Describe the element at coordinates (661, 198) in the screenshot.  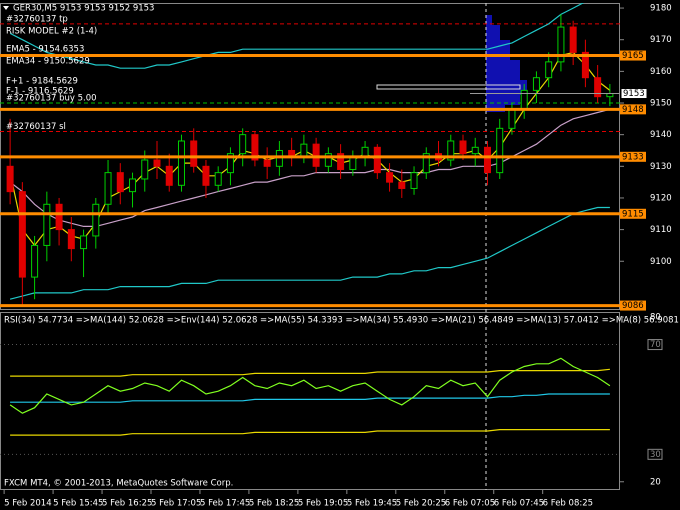
I see `y-tick-label: 9120` at that location.